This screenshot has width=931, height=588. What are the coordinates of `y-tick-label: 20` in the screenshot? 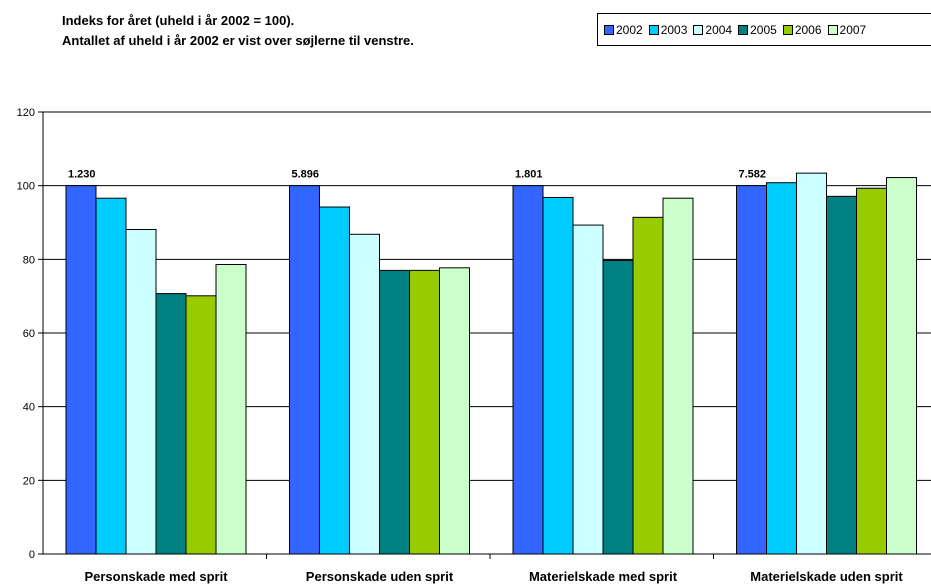 It's located at (29, 481).